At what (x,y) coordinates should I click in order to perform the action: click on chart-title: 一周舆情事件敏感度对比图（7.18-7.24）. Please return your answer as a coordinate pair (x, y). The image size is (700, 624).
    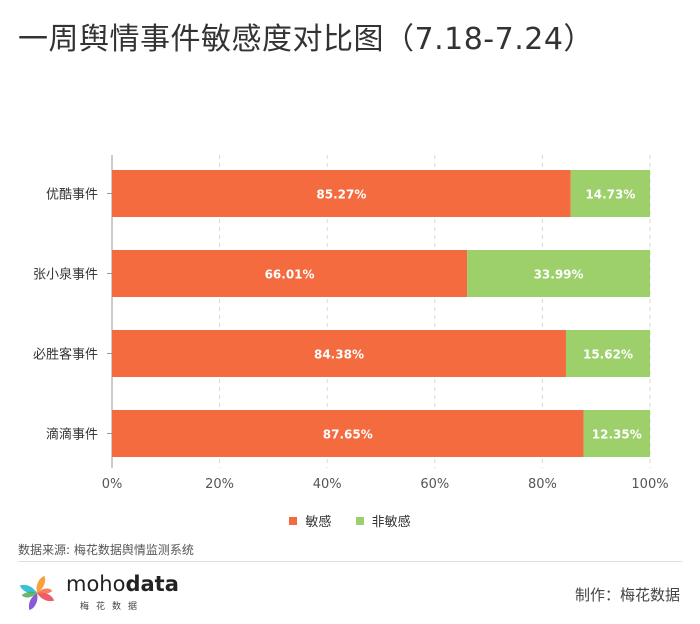
    Looking at the image, I should click on (306, 39).